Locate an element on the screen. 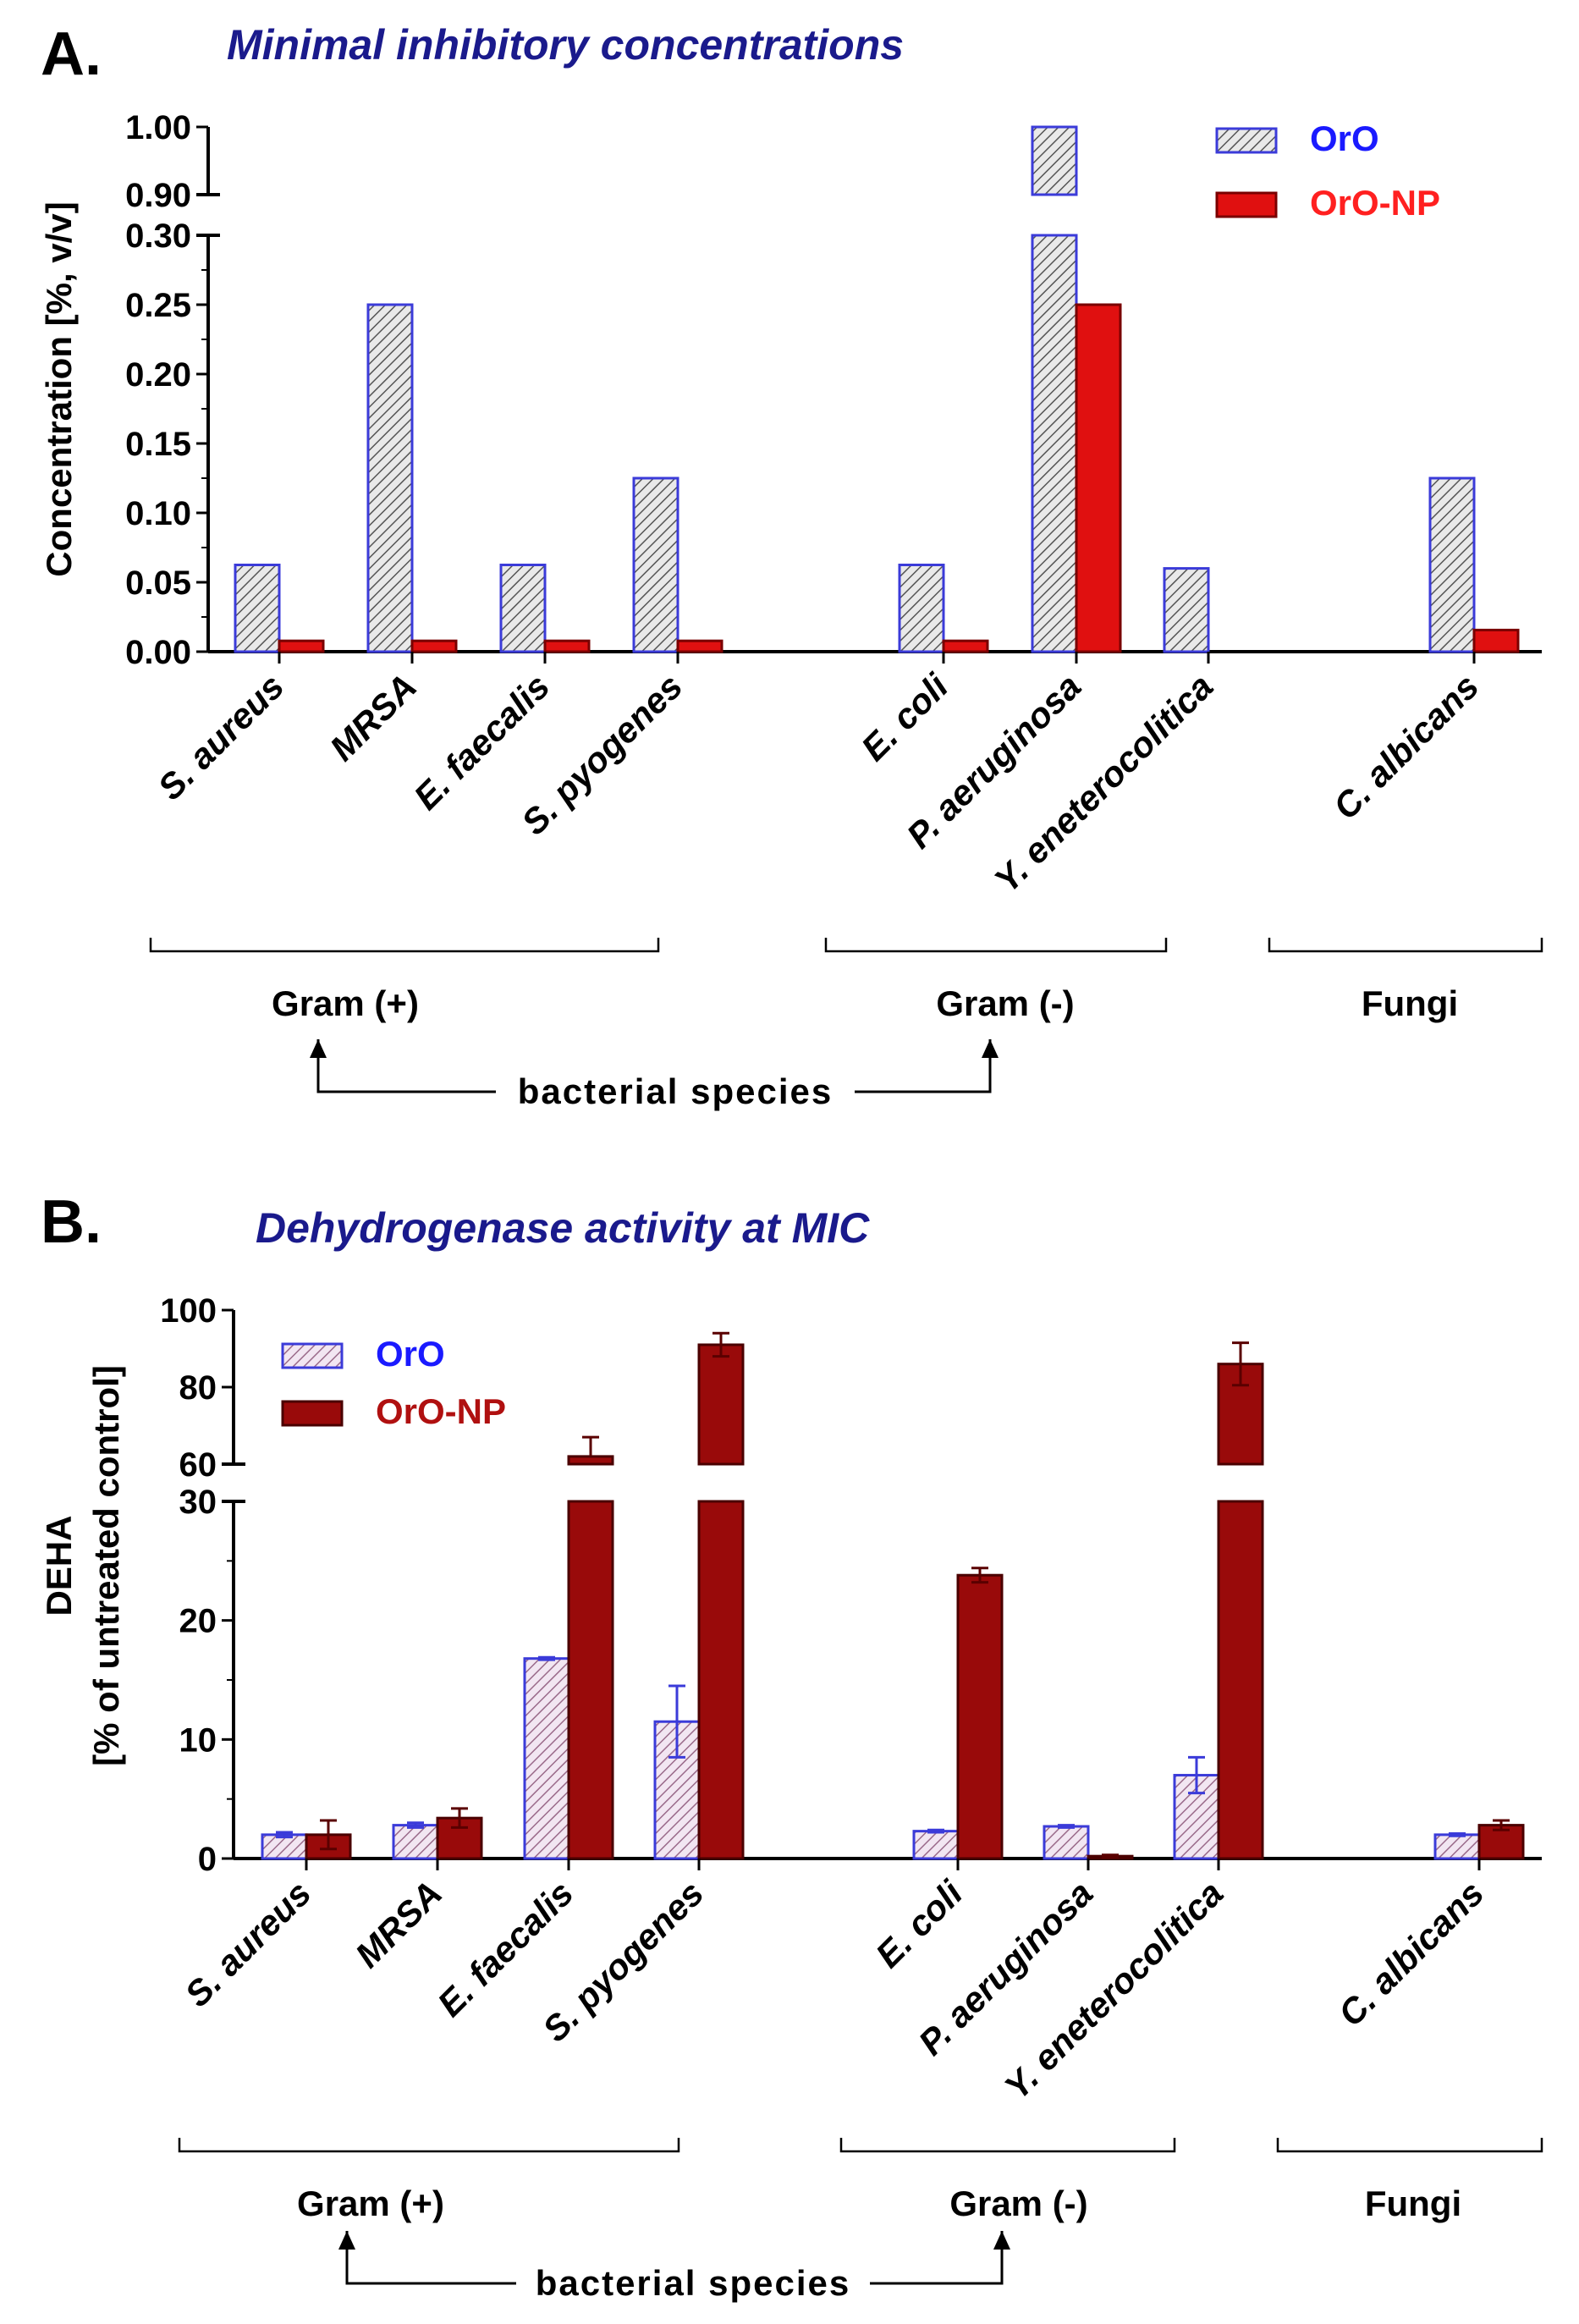 The image size is (1579, 2324). panel-a-title: Minimal inhibitory concentrations is located at coordinates (565, 45).